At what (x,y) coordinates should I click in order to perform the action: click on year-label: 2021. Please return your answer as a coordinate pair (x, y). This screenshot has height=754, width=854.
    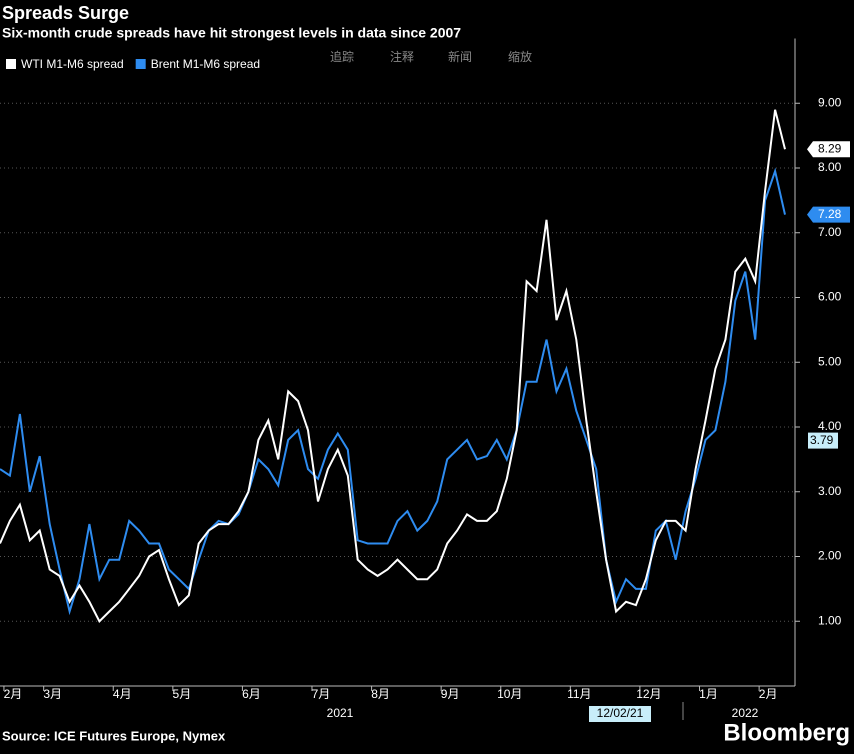
    Looking at the image, I should click on (340, 713).